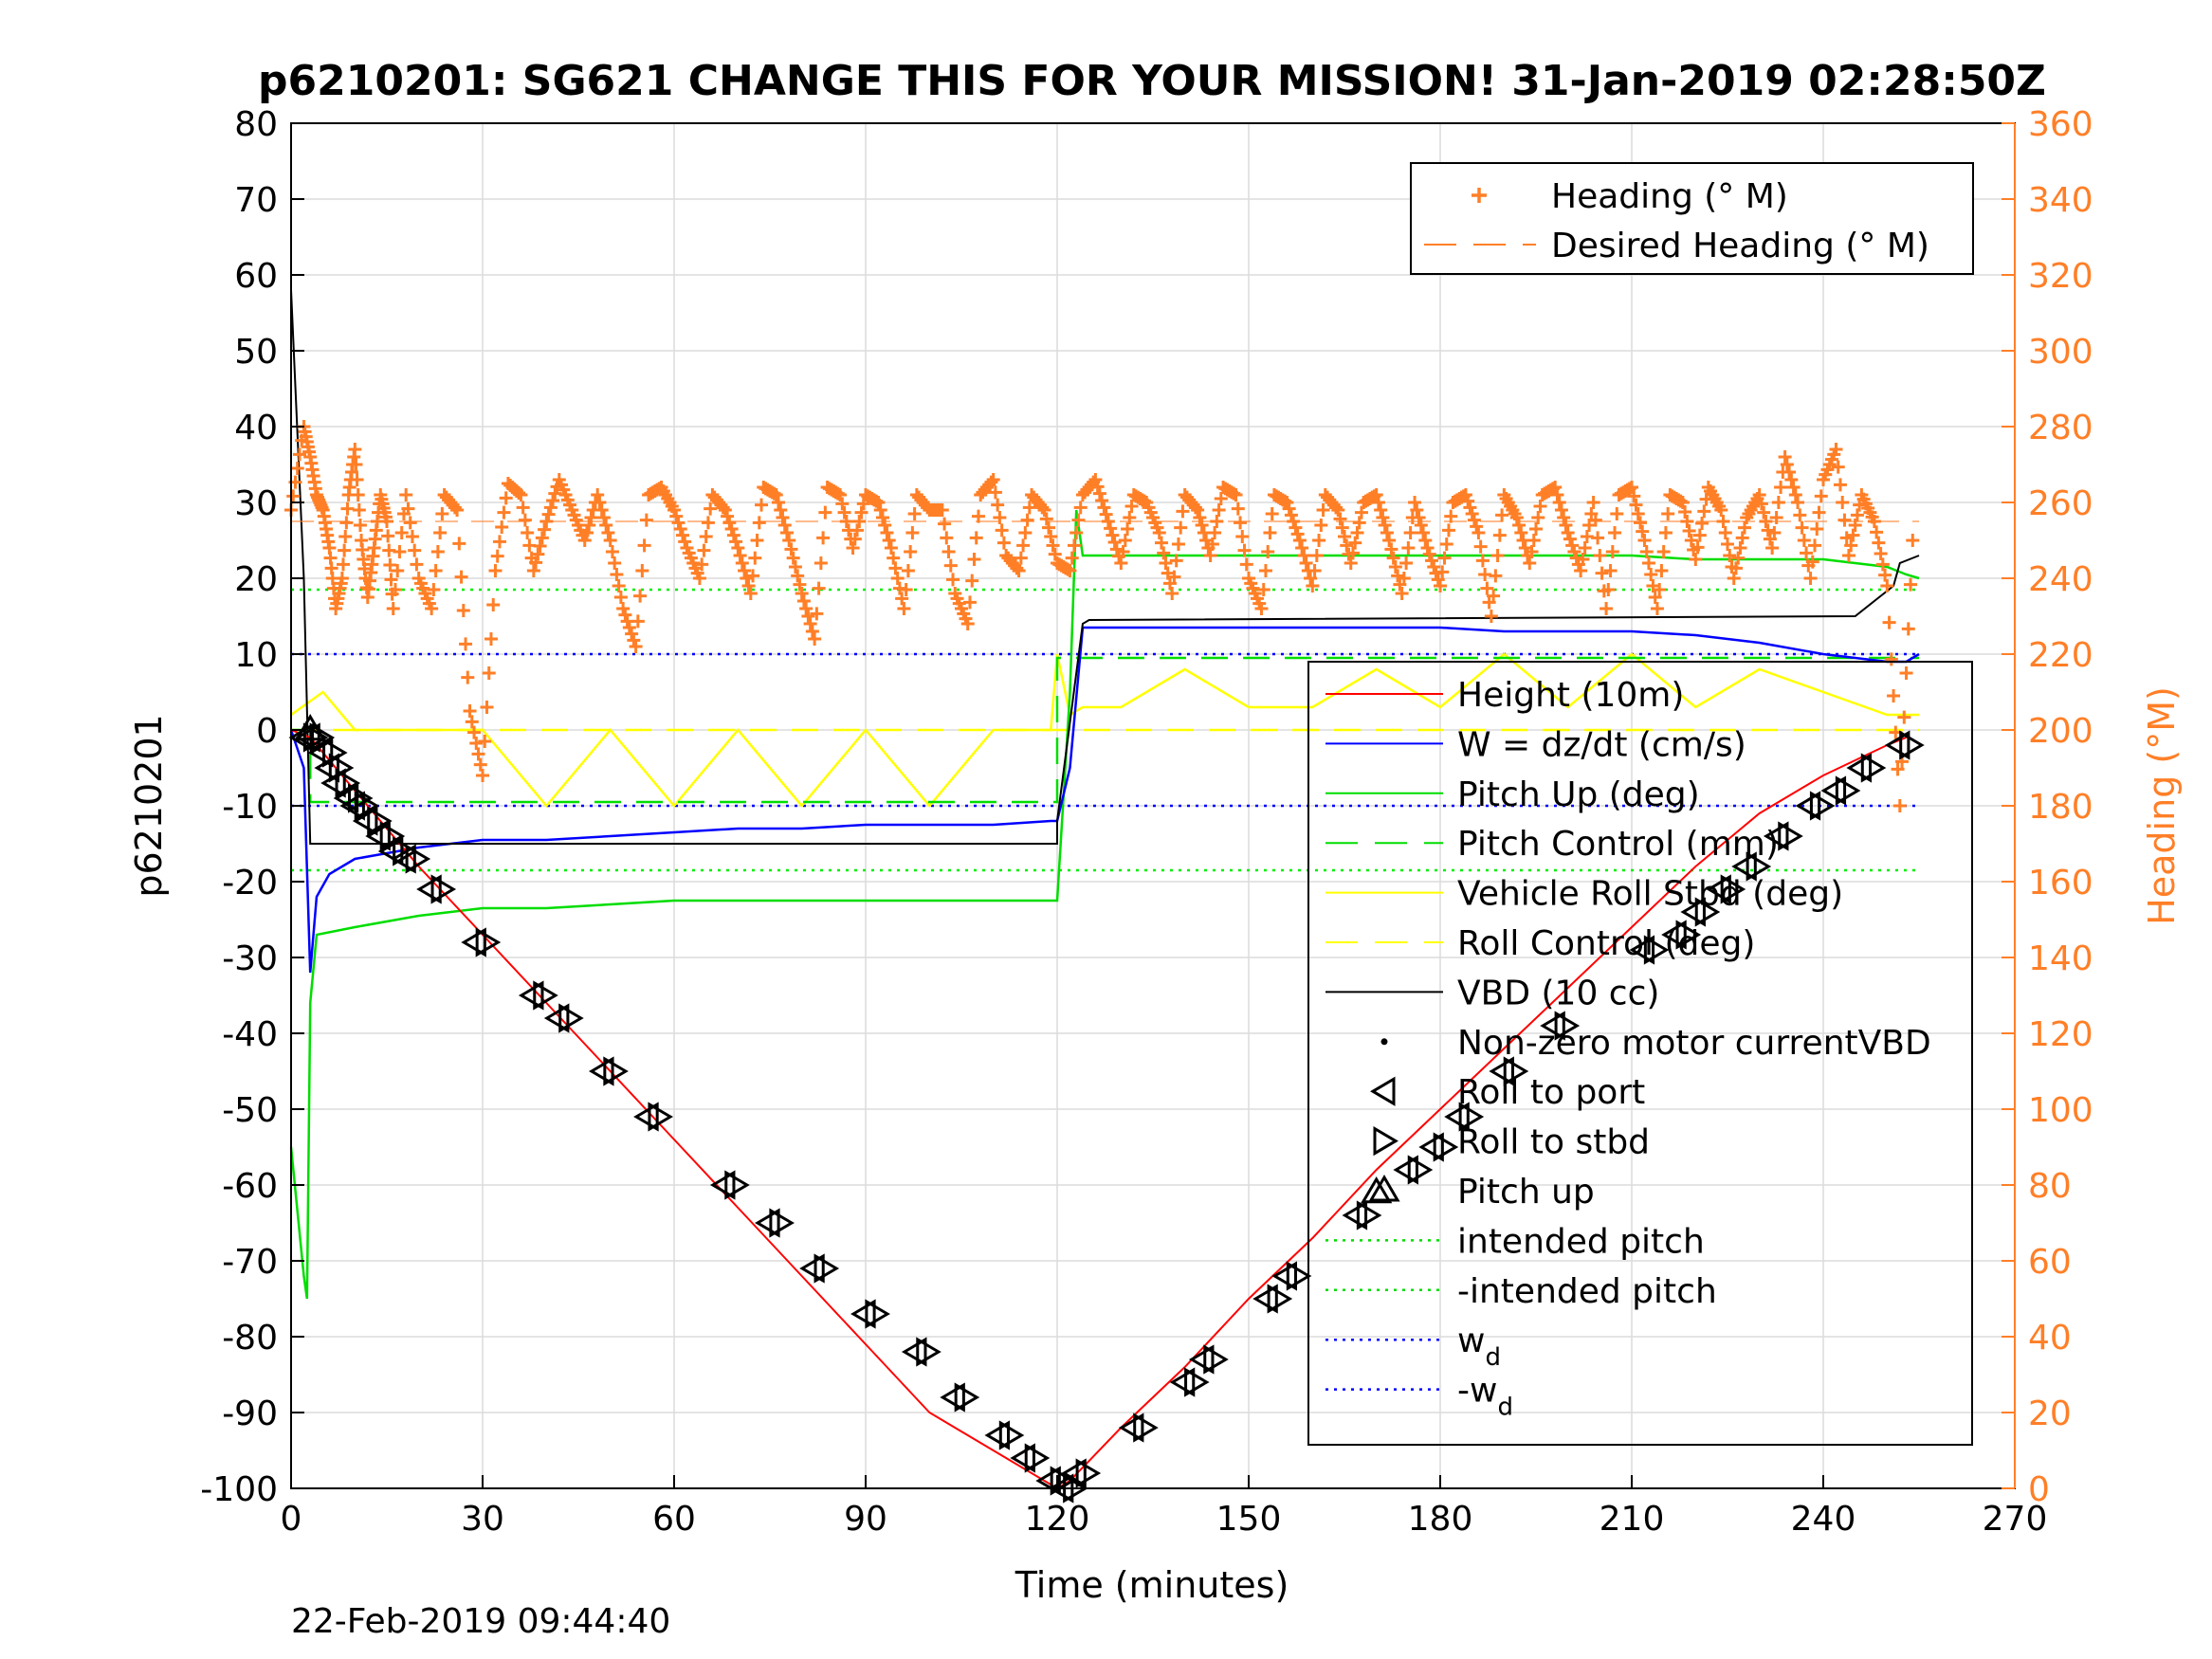 The width and height of the screenshot is (2212, 1659). I want to click on legend-main-label: Roll Control (deg), so click(1606, 943).